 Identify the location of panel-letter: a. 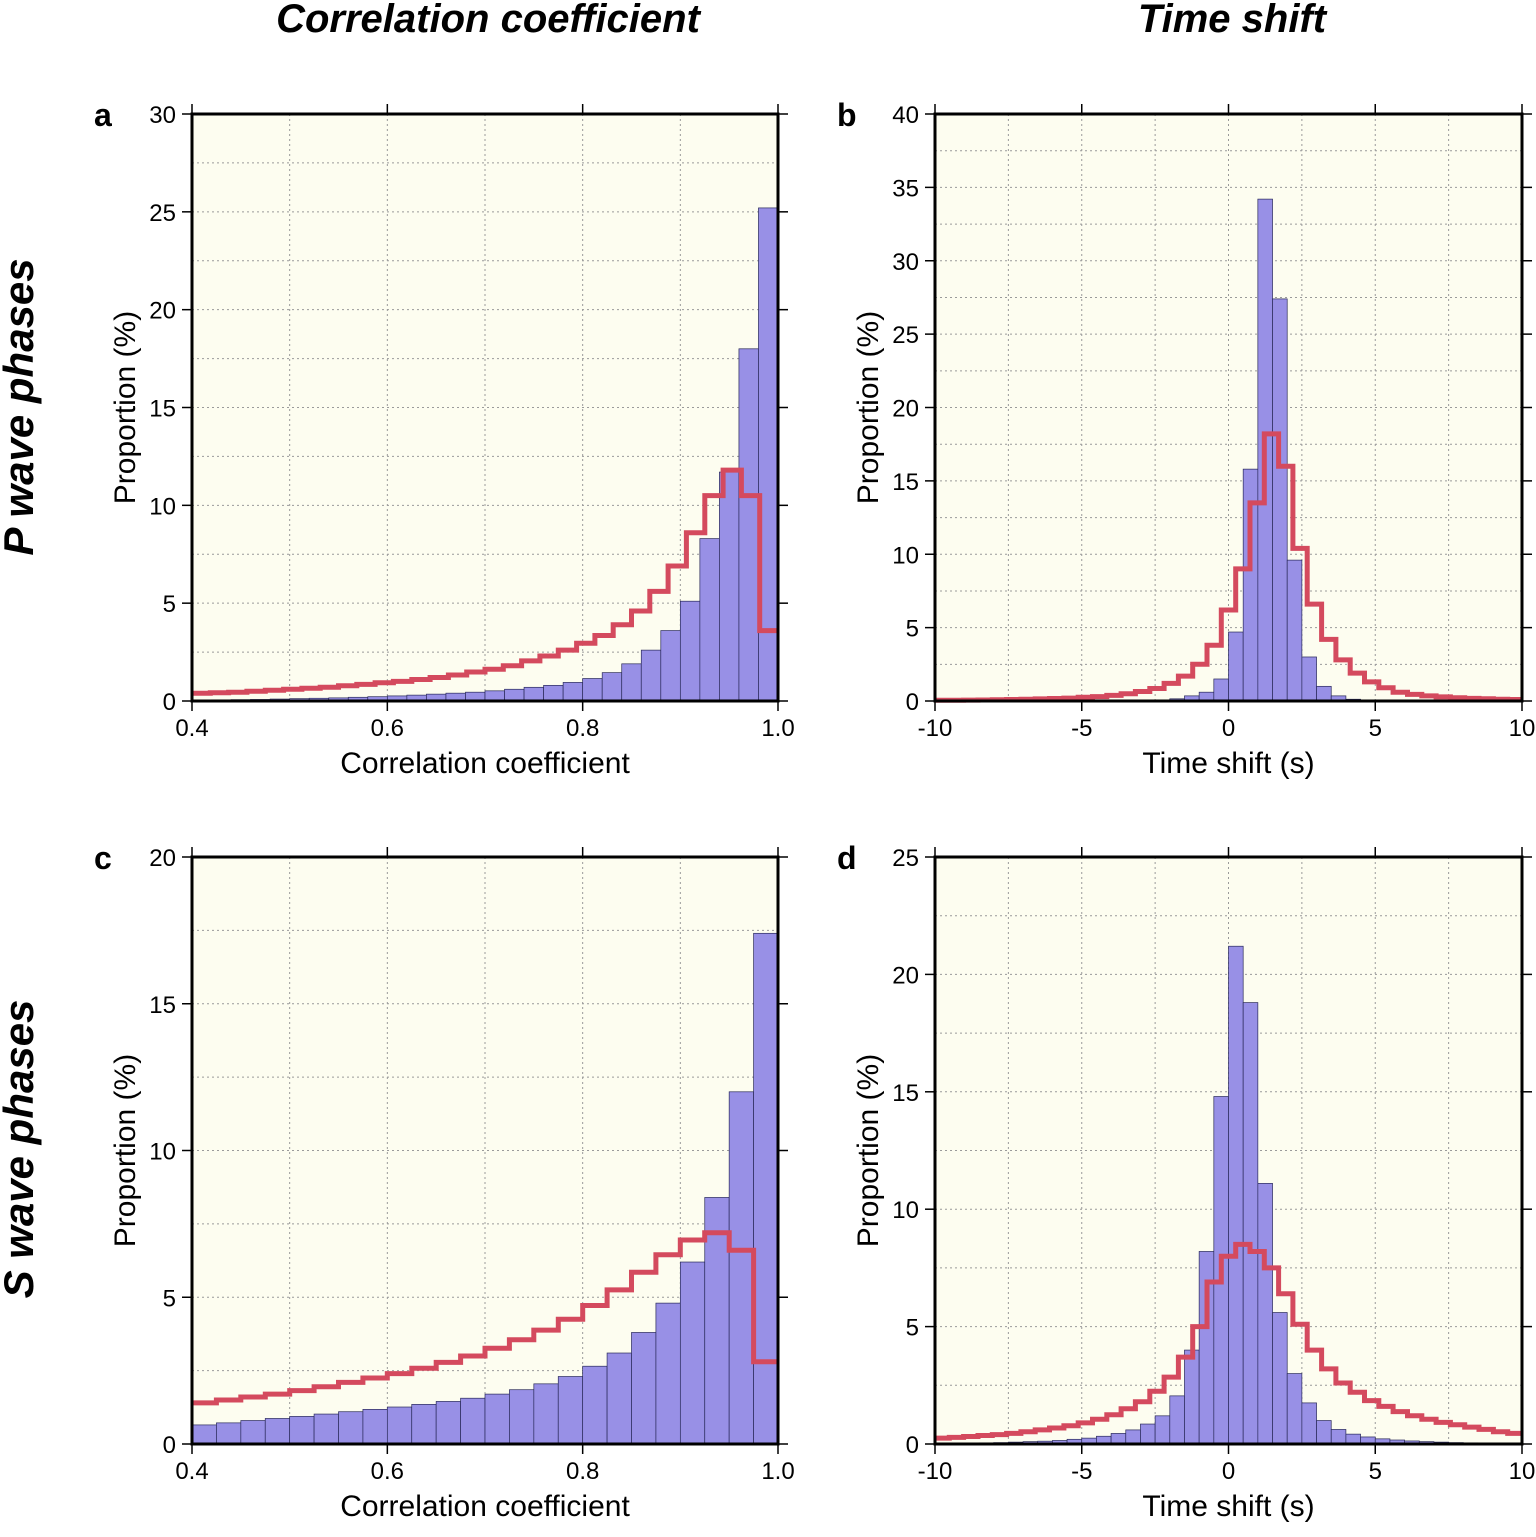
(103, 115).